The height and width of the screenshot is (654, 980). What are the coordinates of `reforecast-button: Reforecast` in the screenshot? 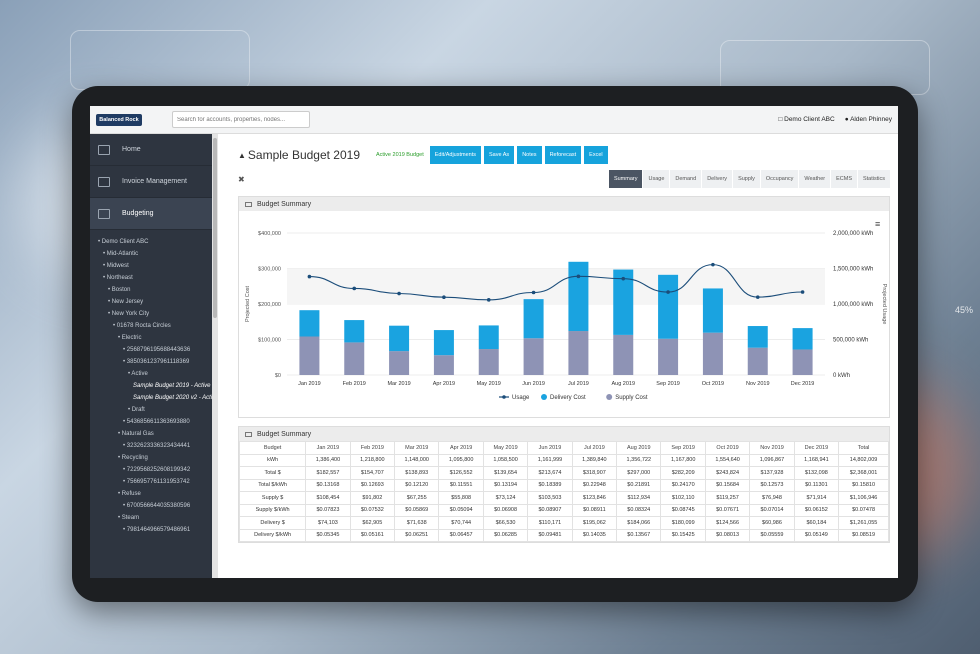 It's located at (563, 155).